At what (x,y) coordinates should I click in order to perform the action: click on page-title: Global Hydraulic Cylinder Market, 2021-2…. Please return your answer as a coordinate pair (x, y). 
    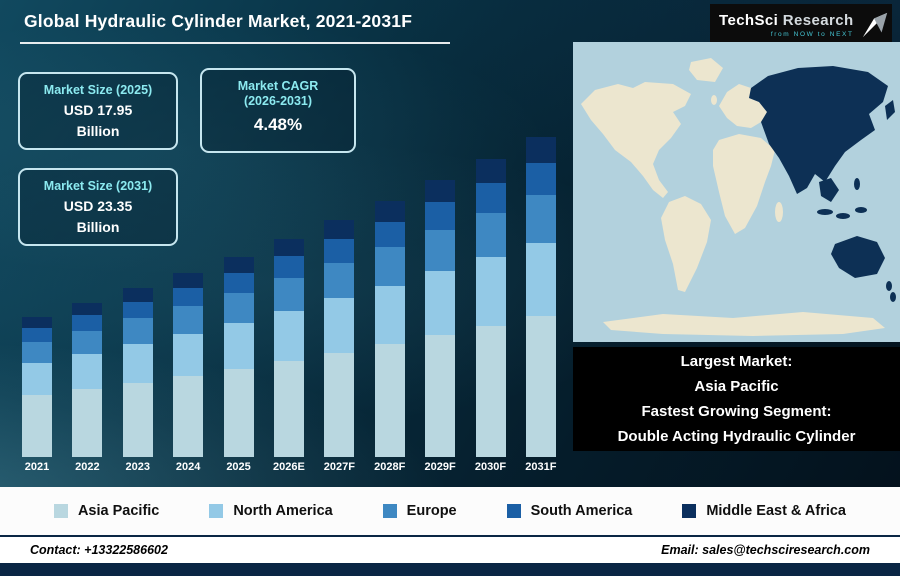
    Looking at the image, I should click on (218, 21).